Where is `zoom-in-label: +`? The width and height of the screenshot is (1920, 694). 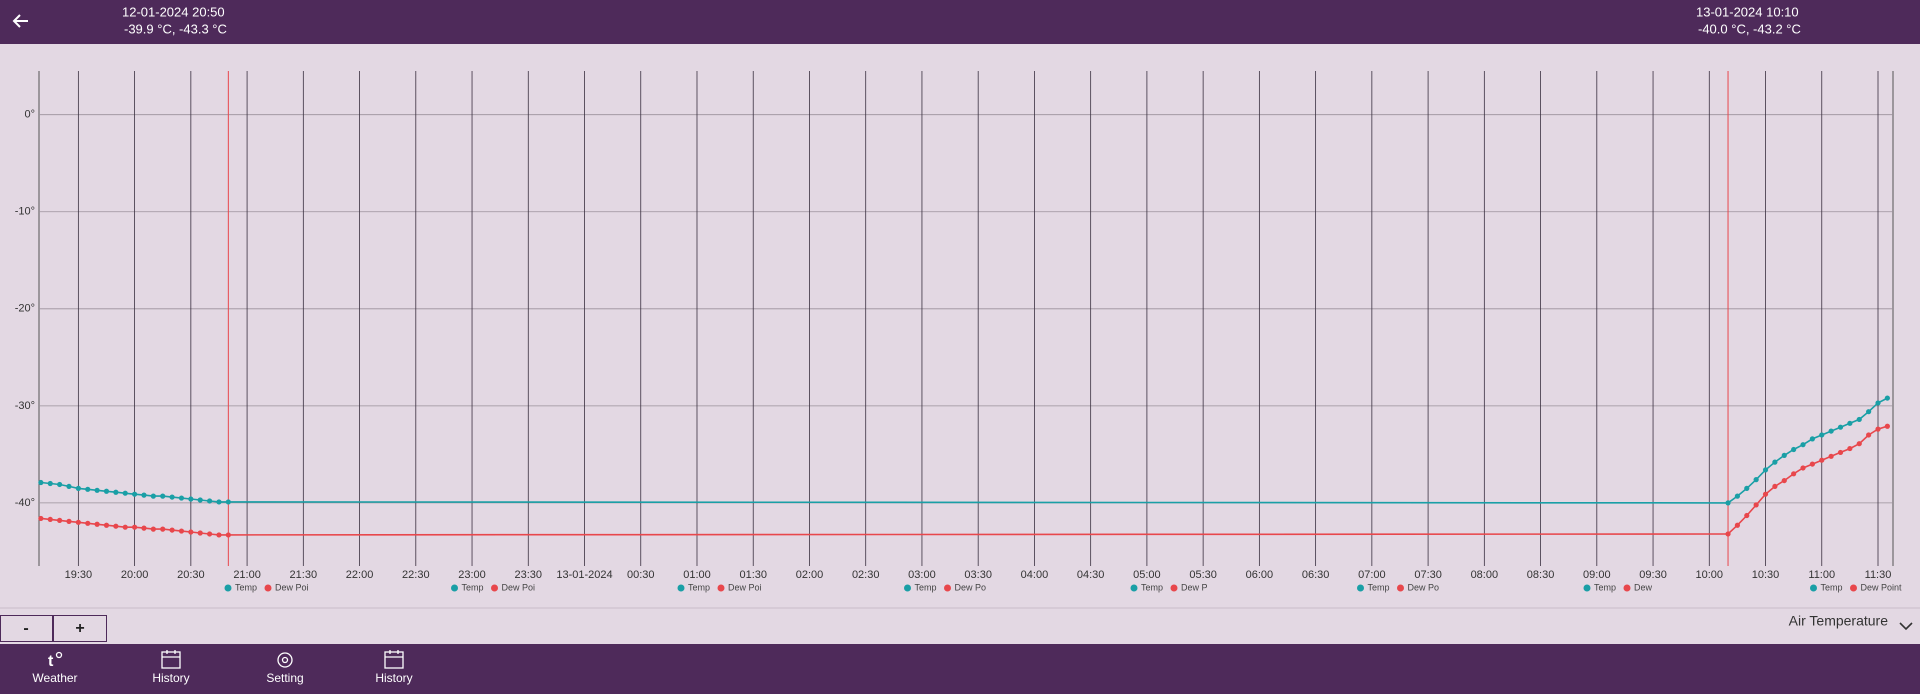 zoom-in-label: + is located at coordinates (79, 628).